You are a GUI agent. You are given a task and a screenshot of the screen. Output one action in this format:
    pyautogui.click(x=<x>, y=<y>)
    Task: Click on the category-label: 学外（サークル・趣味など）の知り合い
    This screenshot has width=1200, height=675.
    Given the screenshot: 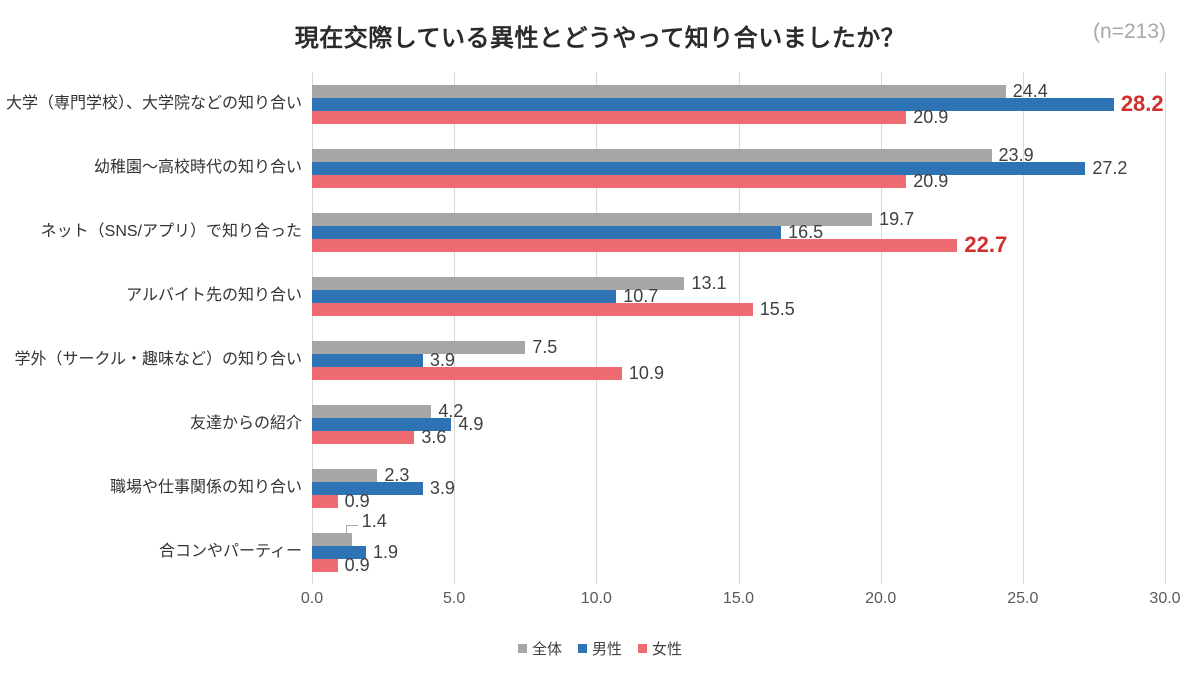 What is the action you would take?
    pyautogui.click(x=158, y=360)
    